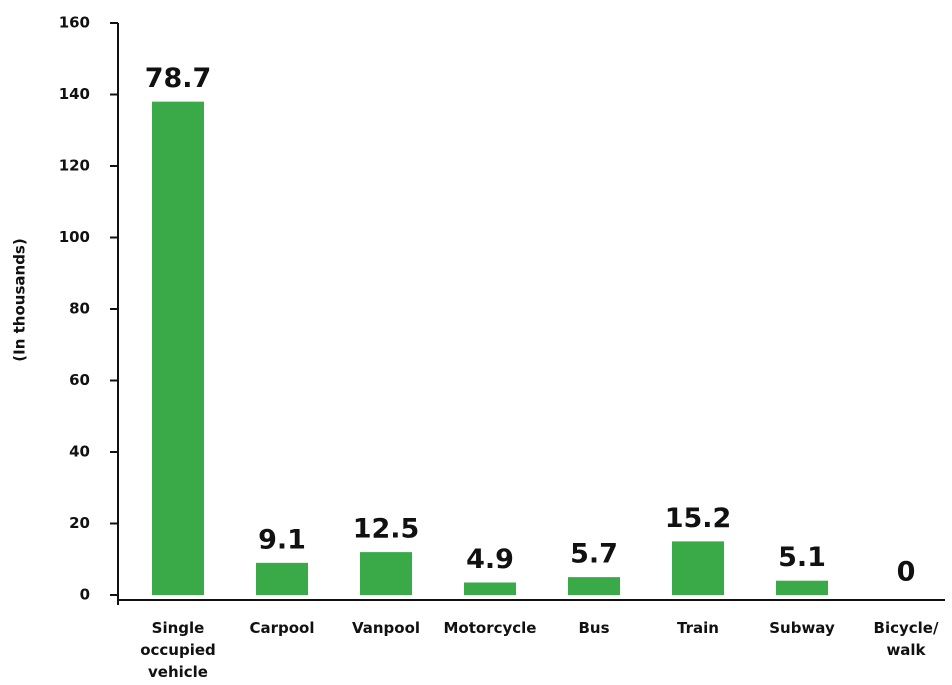 Image resolution: width=952 pixels, height=685 pixels. What do you see at coordinates (178, 650) in the screenshot?
I see `x-tick-label: Single occupied vehicle` at bounding box center [178, 650].